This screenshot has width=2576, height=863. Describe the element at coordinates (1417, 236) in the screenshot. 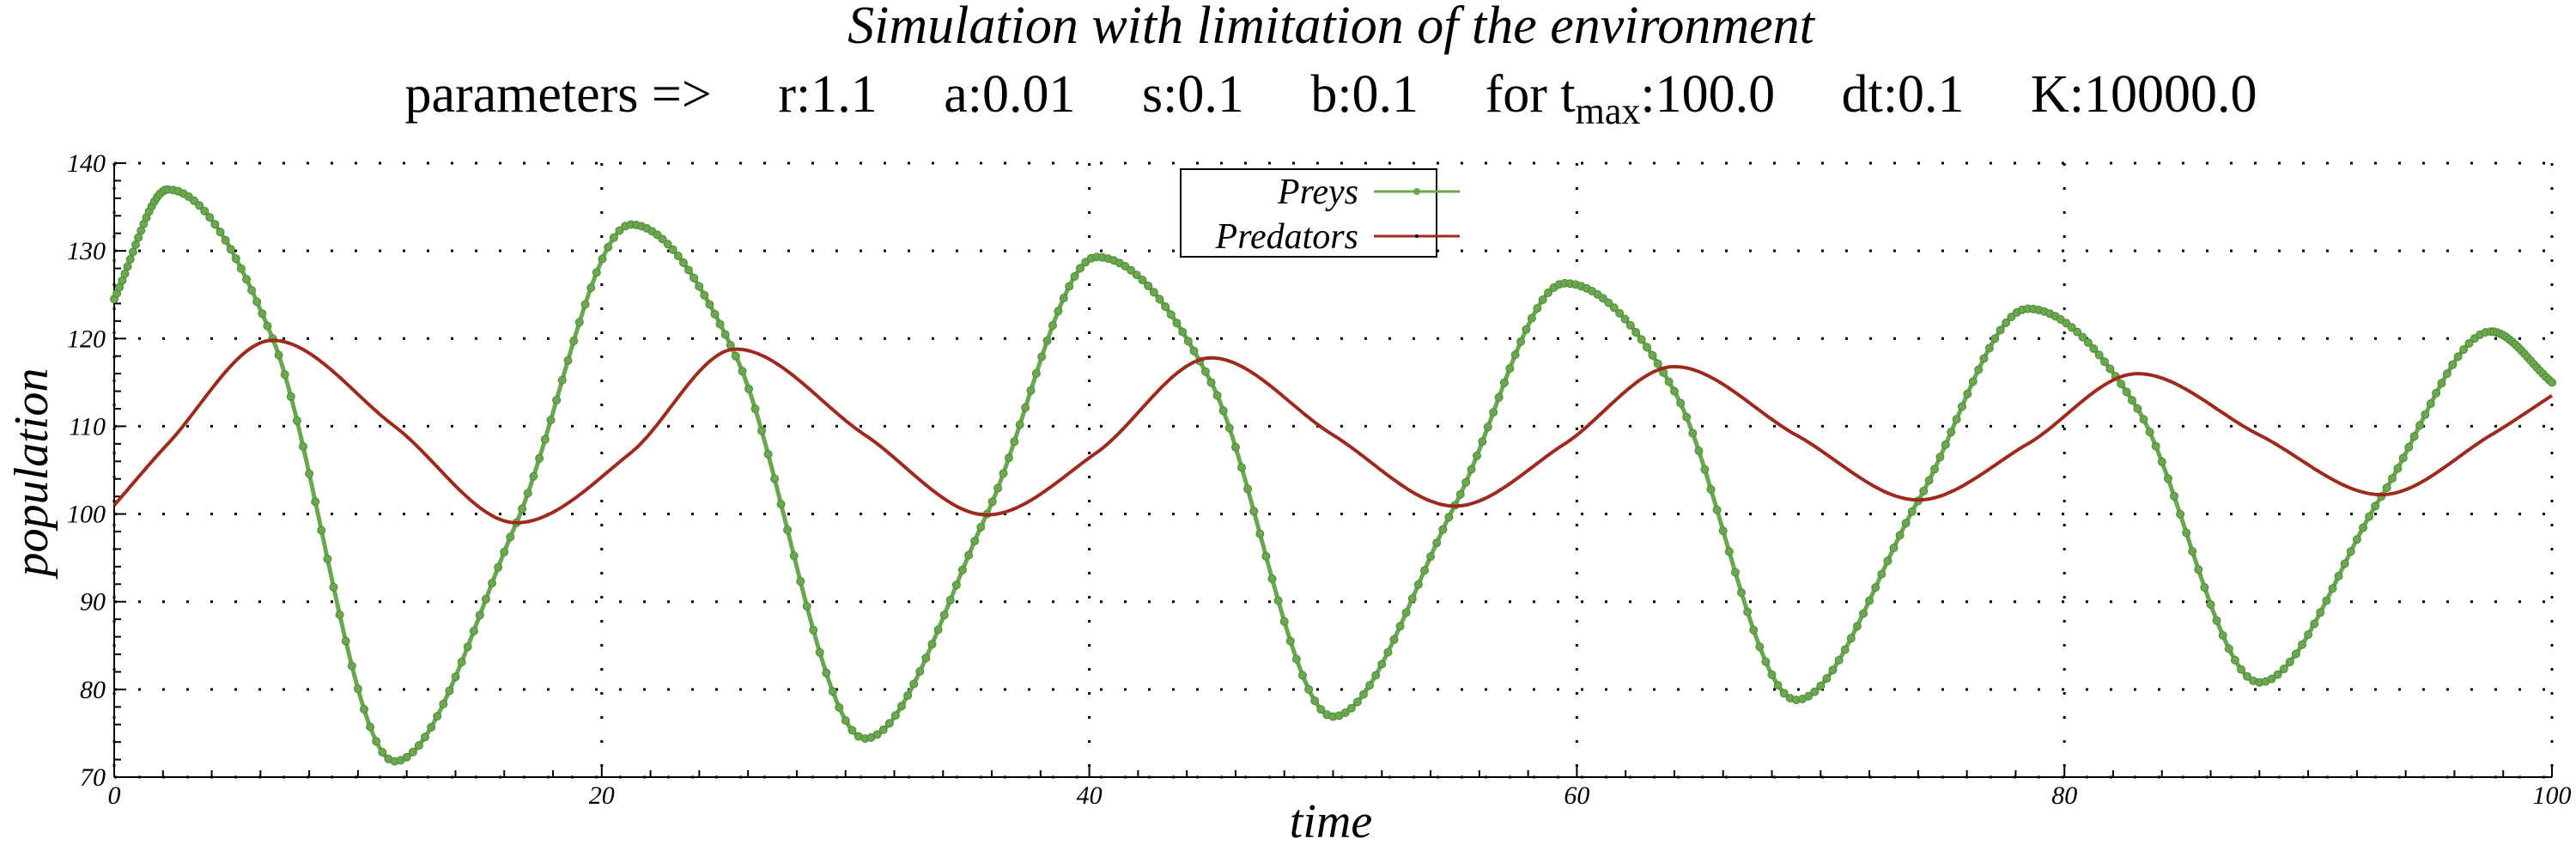

I see `legend-marker-predators` at that location.